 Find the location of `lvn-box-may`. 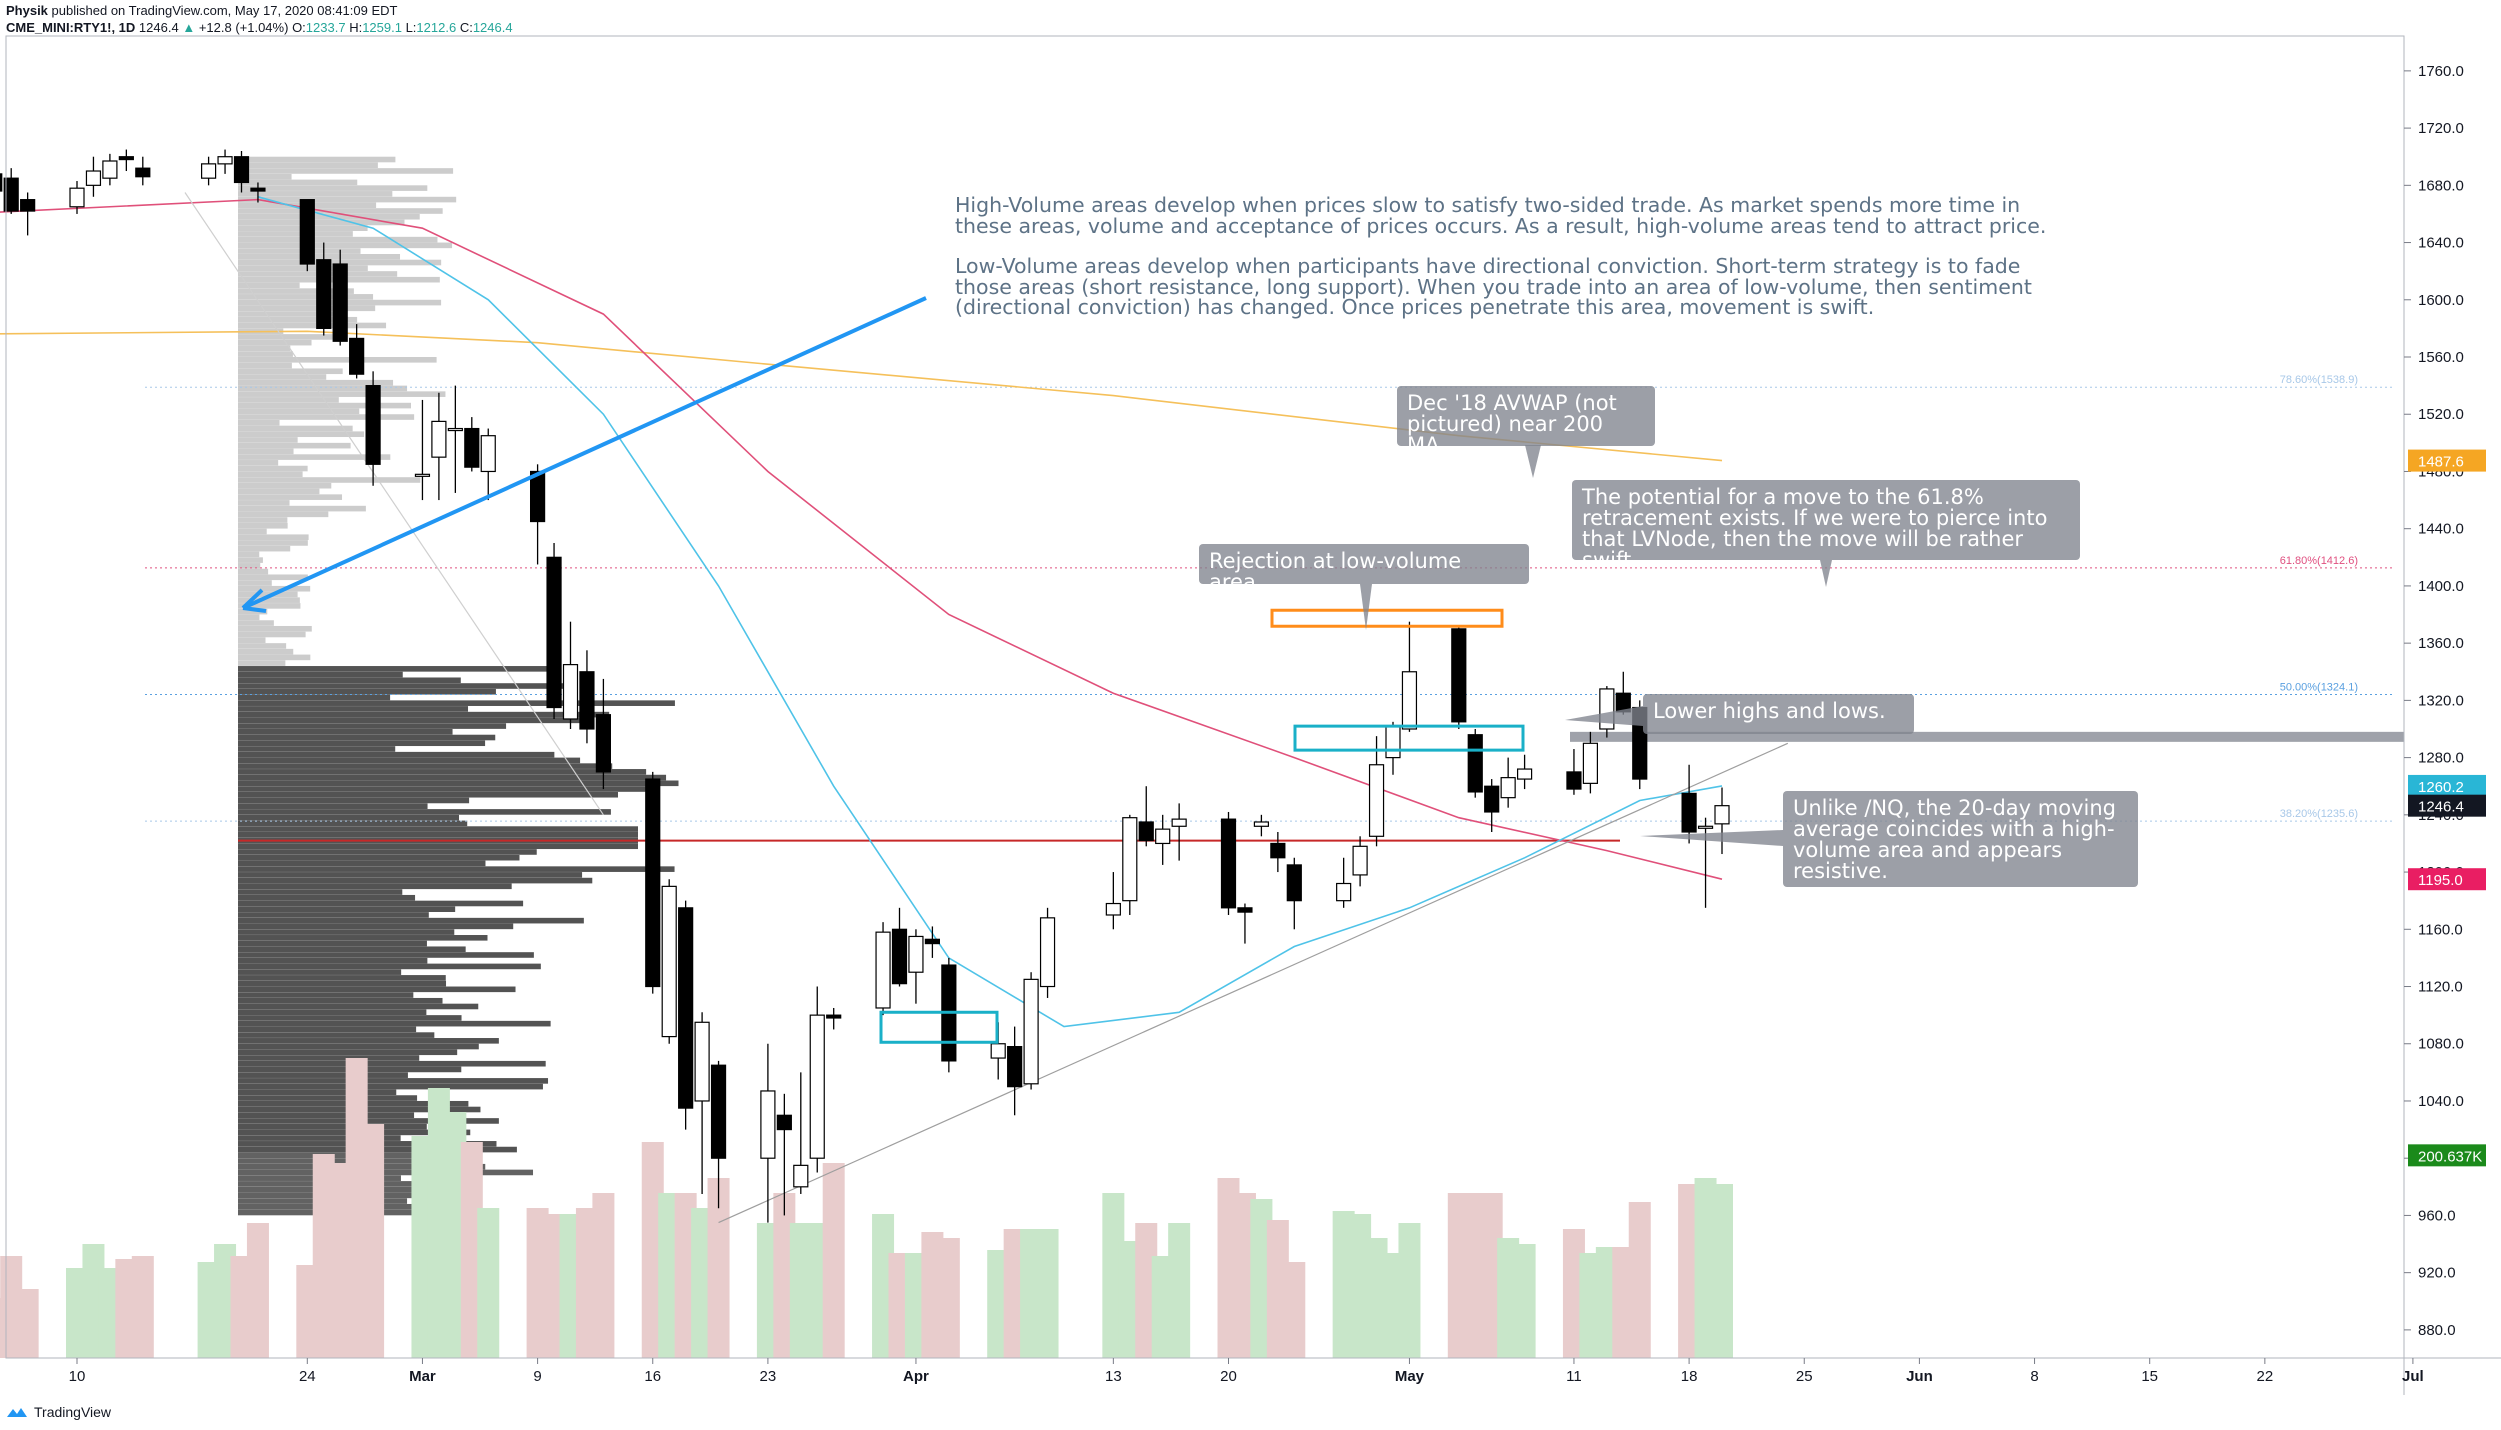

lvn-box-may is located at coordinates (1409, 738).